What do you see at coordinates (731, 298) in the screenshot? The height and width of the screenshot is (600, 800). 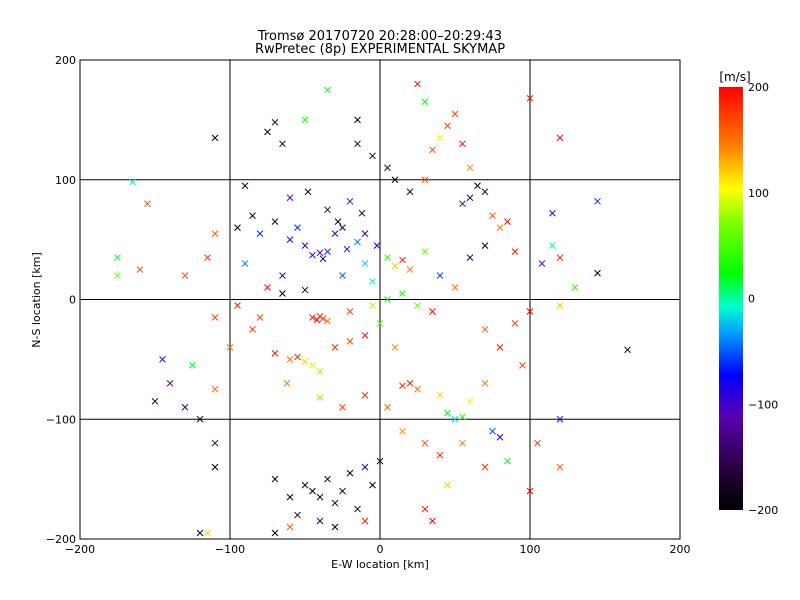 I see `colorbar-gradient` at bounding box center [731, 298].